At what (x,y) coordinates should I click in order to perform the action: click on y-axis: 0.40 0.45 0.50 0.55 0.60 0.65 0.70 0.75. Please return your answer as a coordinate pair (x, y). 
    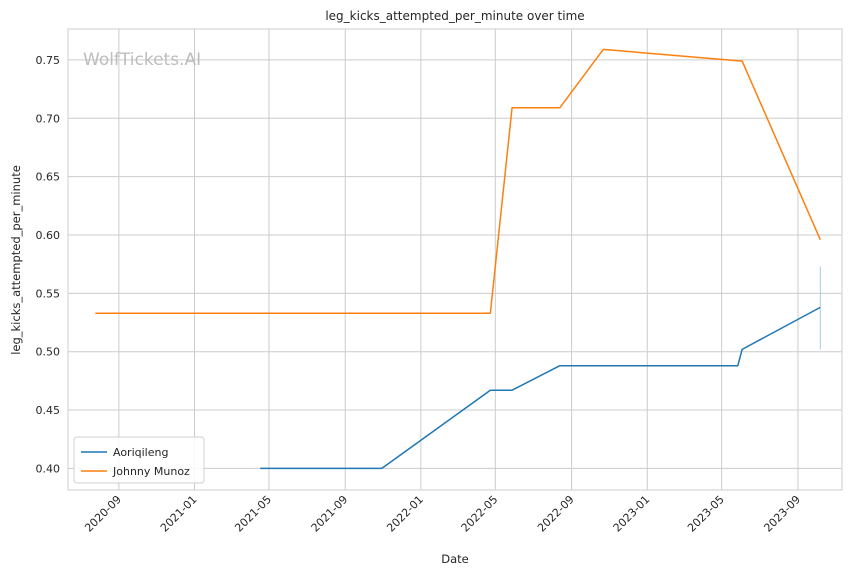
    Looking at the image, I should click on (48, 264).